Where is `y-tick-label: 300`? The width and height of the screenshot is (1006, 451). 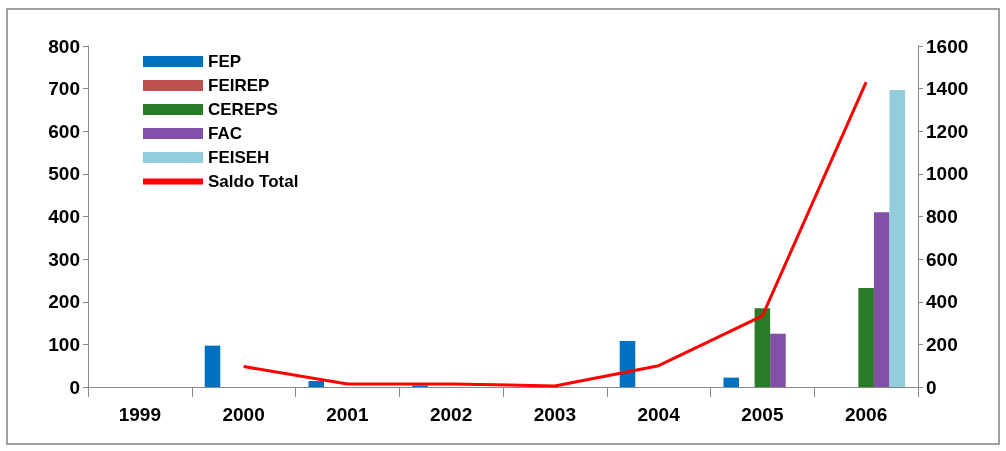 y-tick-label: 300 is located at coordinates (64, 259).